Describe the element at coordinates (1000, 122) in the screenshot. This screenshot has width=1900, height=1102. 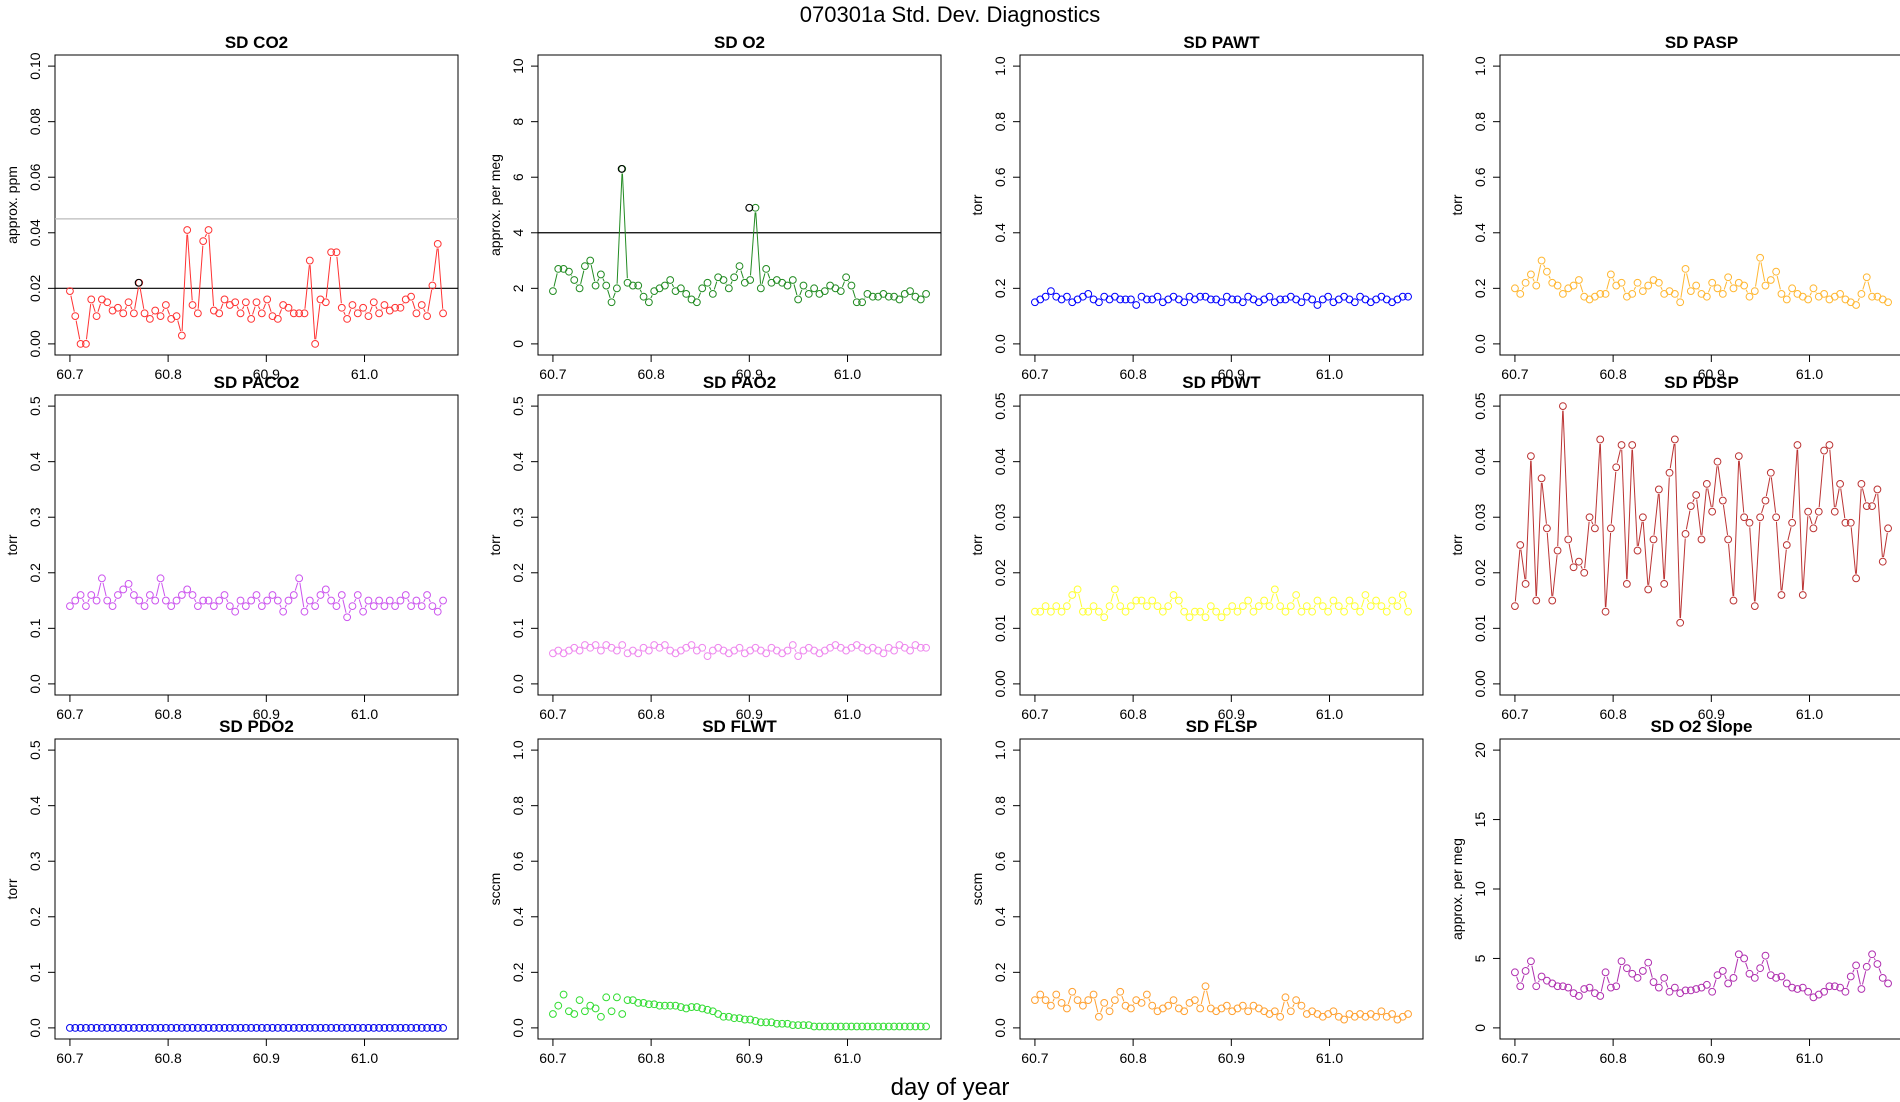
I see `y-tick-label: 0.8` at that location.